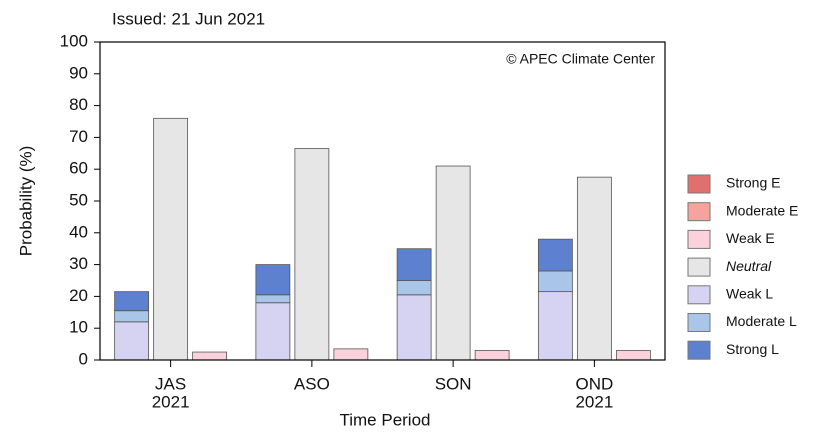 This screenshot has height=433, width=820. I want to click on y-tick-label: 100, so click(74, 40).